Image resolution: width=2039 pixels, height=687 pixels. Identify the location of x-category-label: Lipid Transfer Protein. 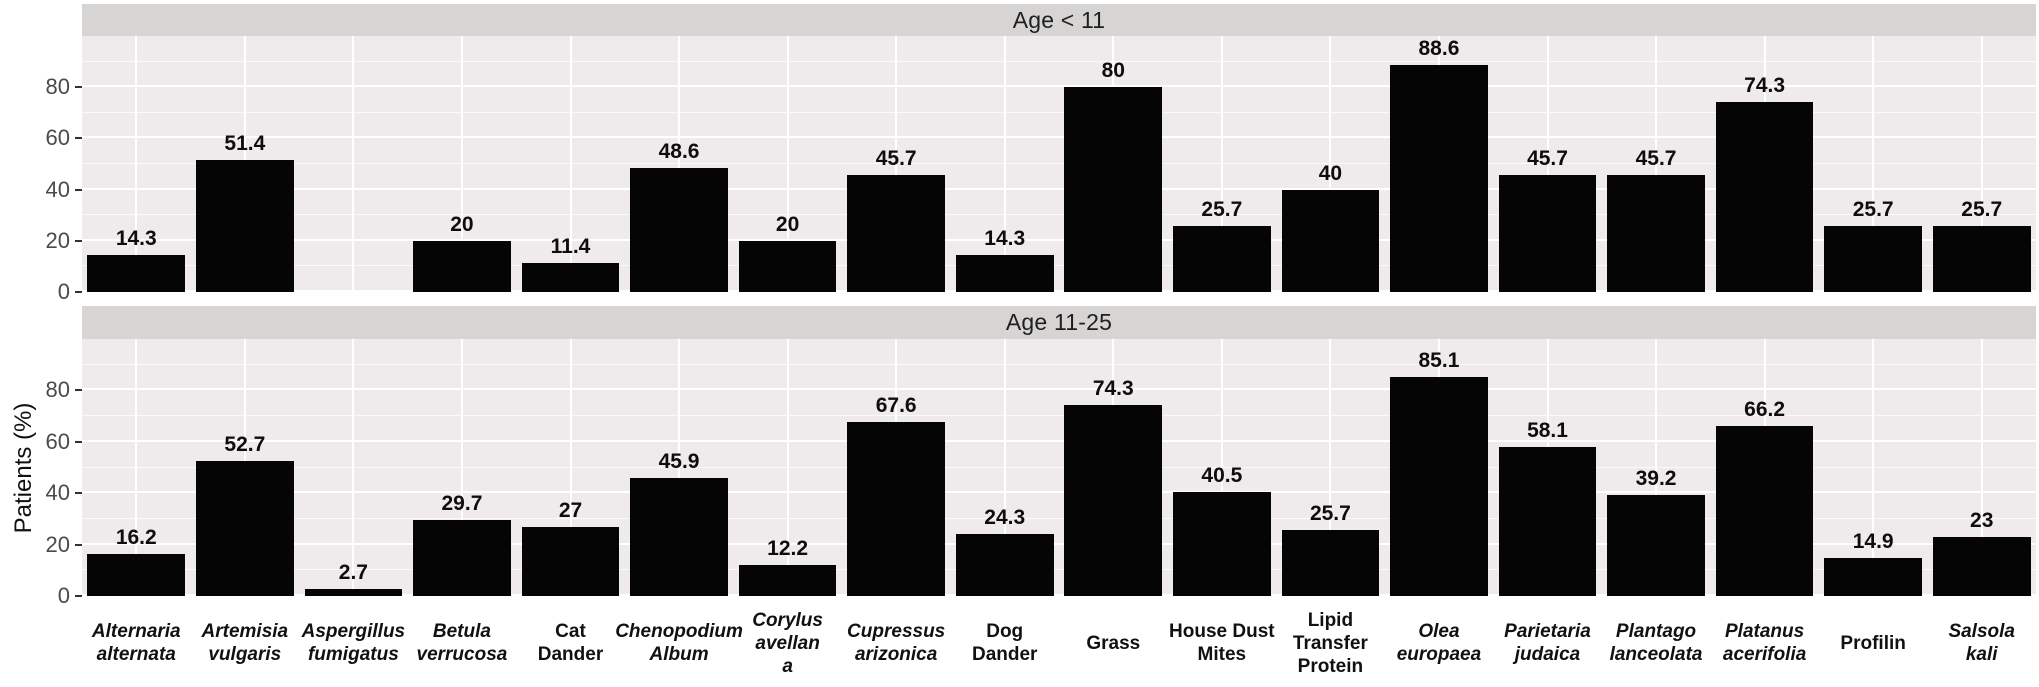
(1330, 643).